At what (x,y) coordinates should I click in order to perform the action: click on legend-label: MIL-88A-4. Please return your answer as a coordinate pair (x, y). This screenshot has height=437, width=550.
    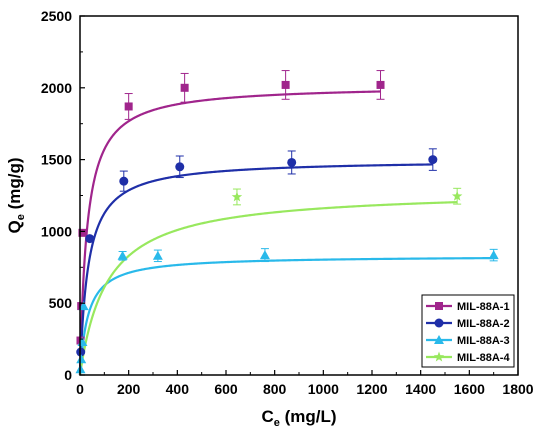
    Looking at the image, I should click on (483, 358).